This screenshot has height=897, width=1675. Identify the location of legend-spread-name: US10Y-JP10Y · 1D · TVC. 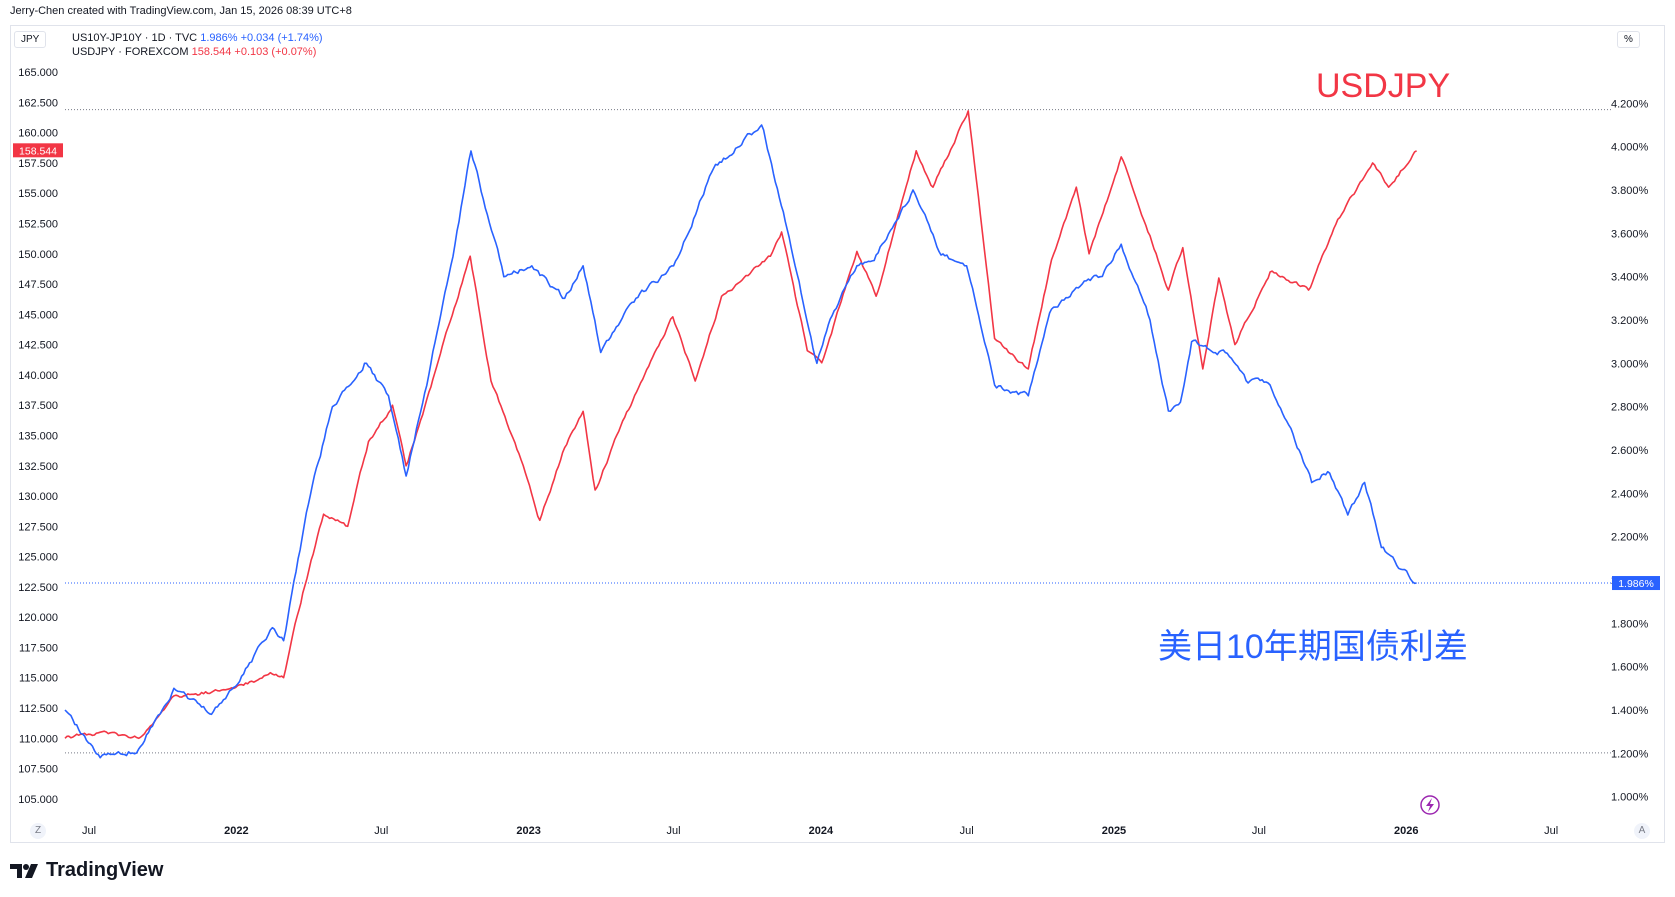
(135, 38).